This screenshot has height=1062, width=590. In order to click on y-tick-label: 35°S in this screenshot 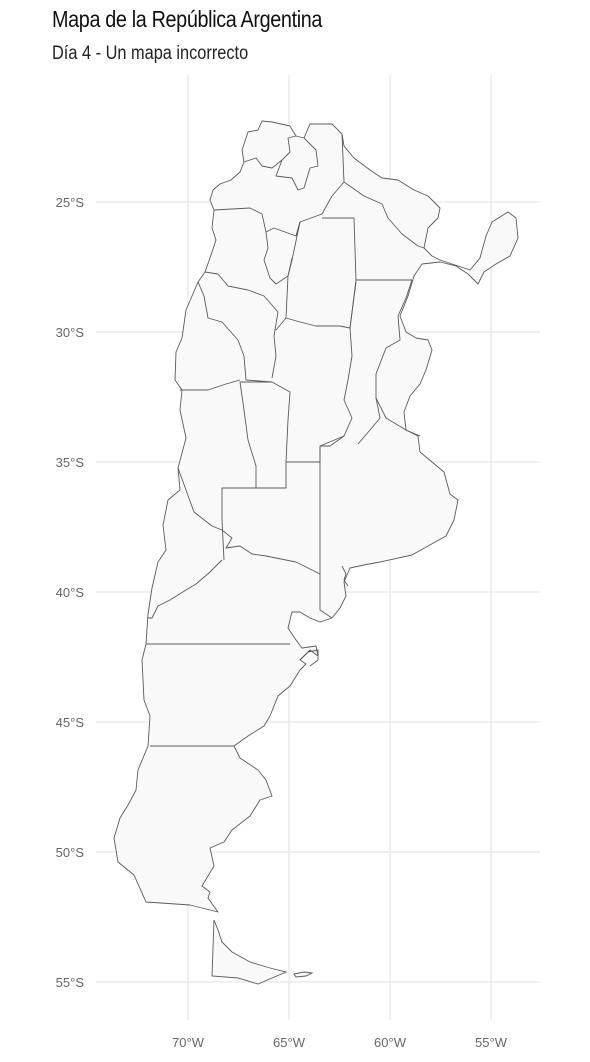, I will do `click(70, 462)`.